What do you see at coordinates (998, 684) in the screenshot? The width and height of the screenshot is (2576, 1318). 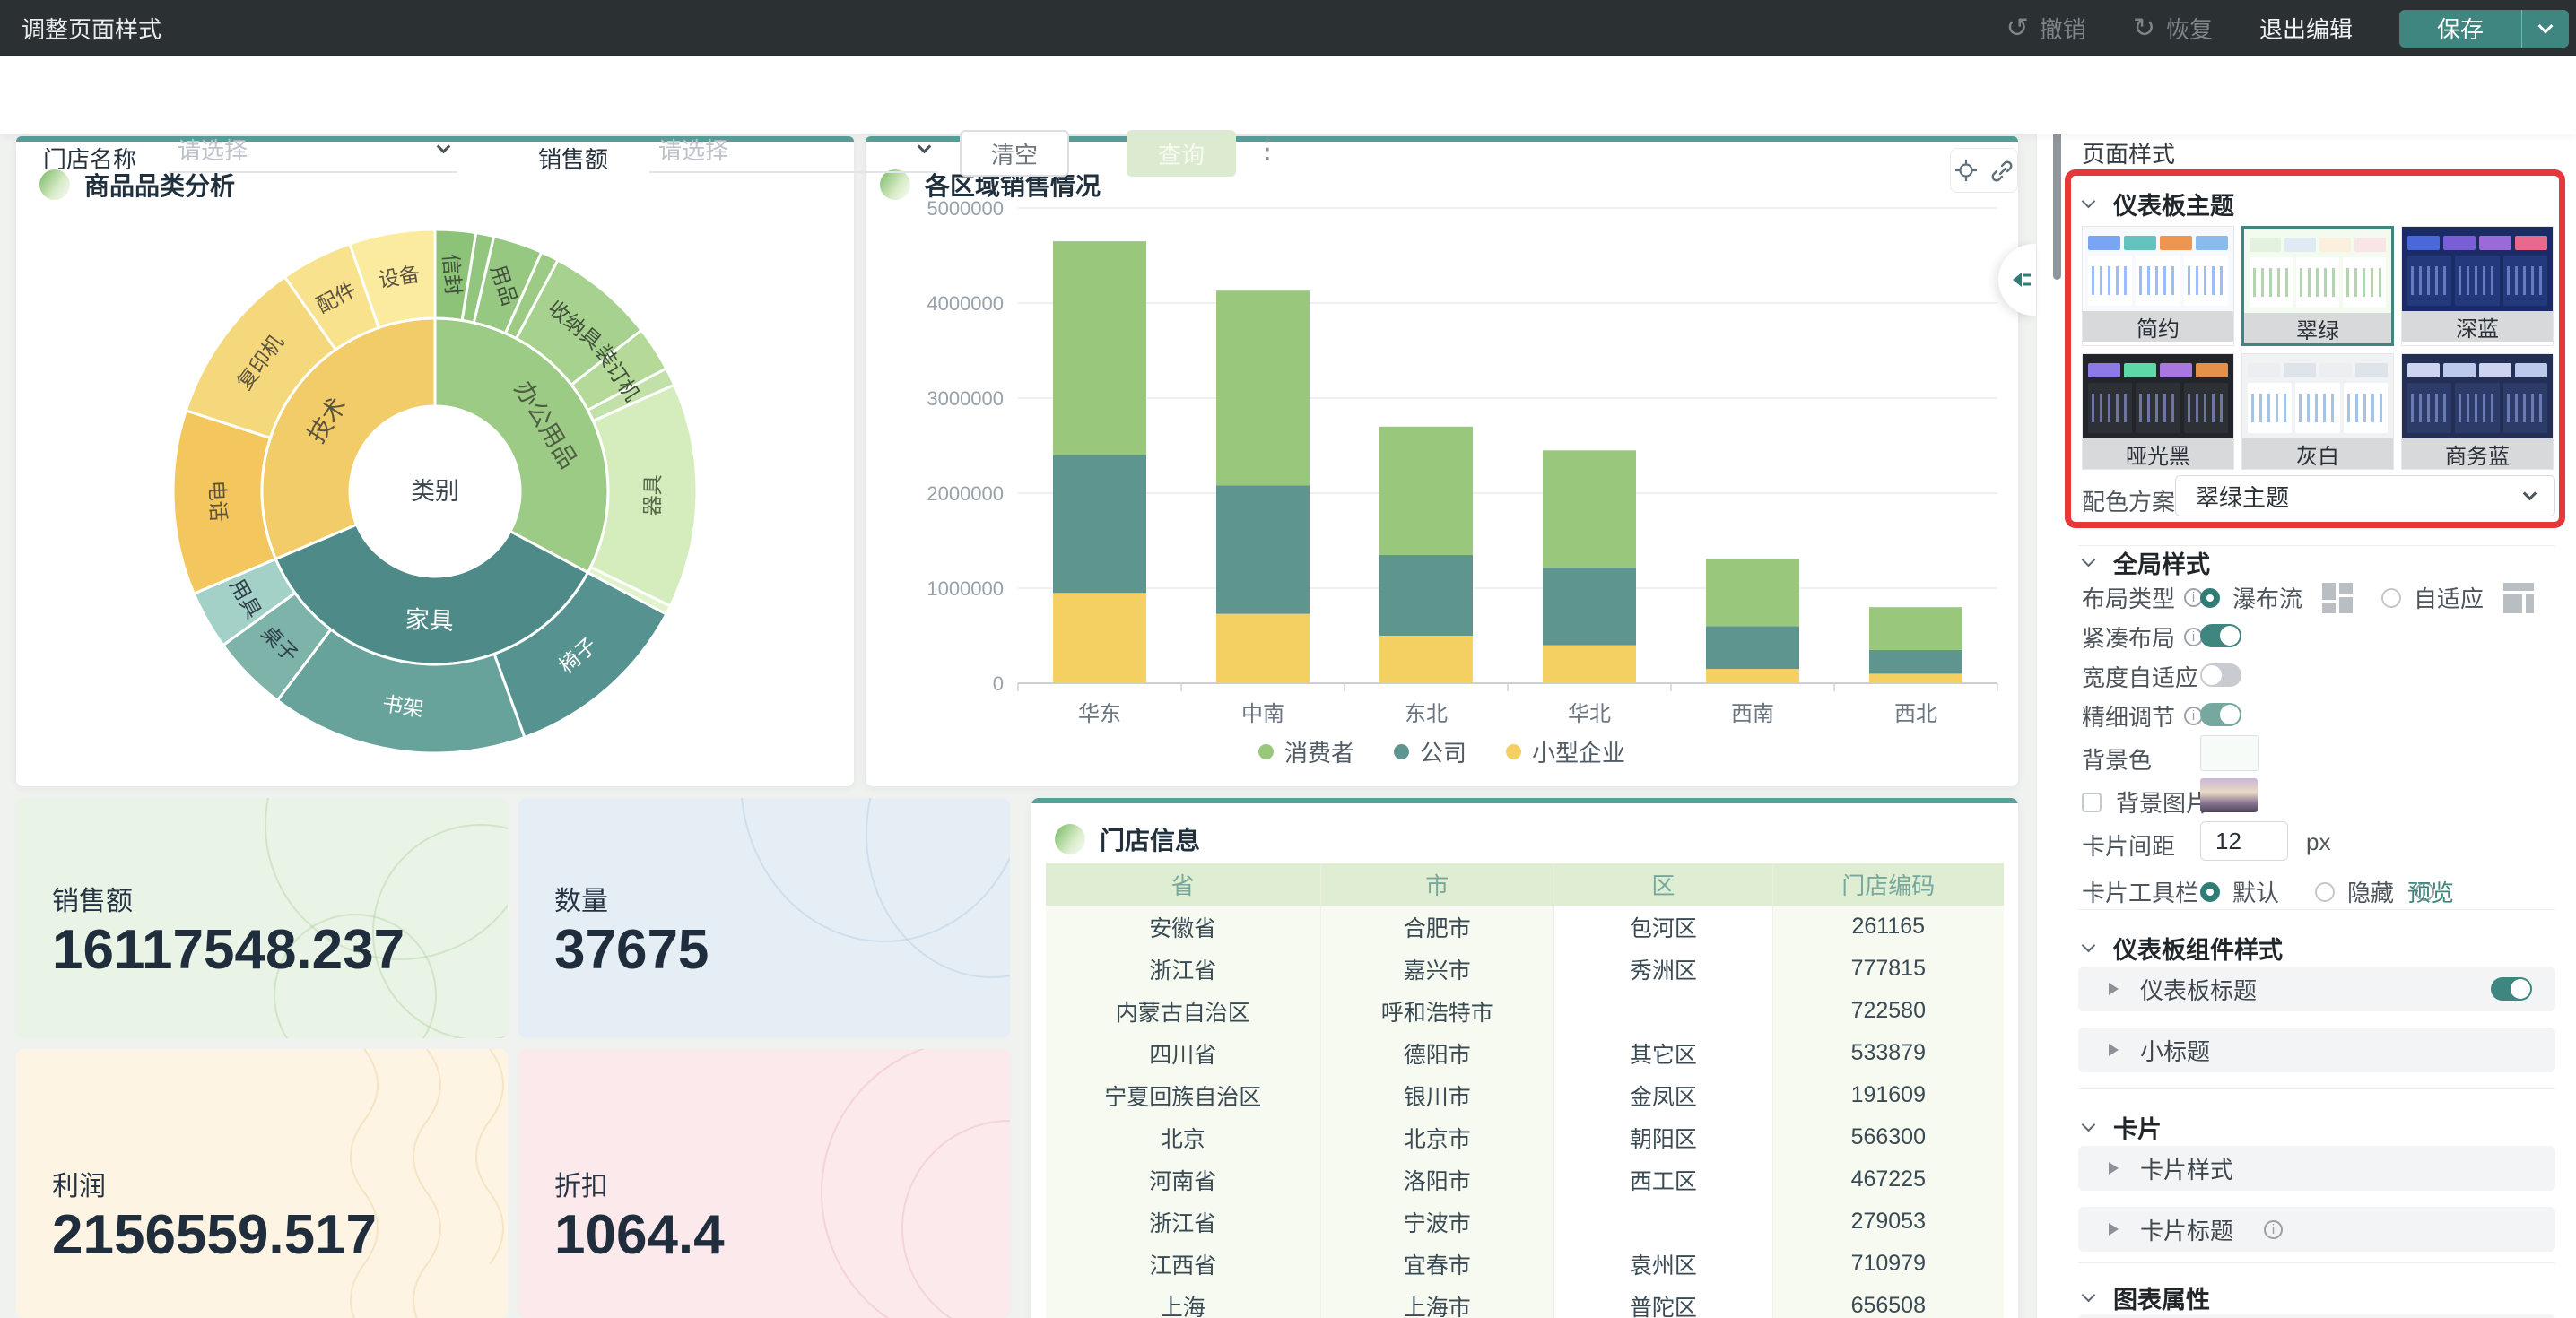 I see `y-axis-tick: 0` at bounding box center [998, 684].